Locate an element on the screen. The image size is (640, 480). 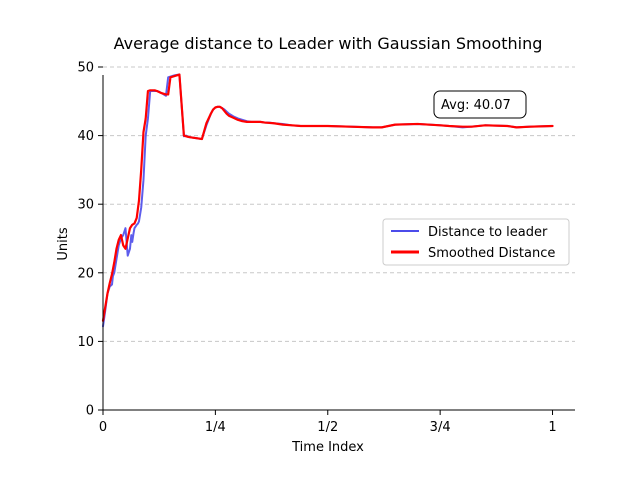
legend-label-distance: Distance to leader is located at coordinates (488, 232).